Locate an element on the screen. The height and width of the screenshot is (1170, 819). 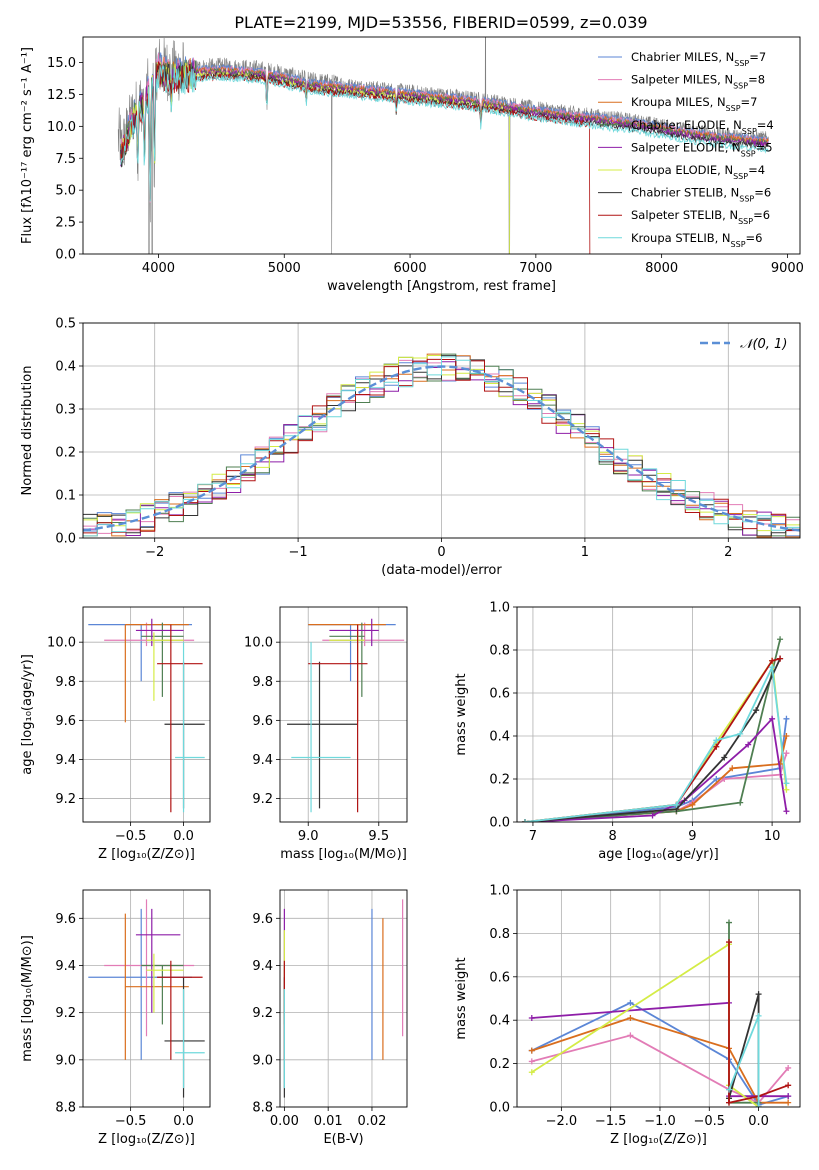
y-axis-label: mass weight is located at coordinates (461, 714).